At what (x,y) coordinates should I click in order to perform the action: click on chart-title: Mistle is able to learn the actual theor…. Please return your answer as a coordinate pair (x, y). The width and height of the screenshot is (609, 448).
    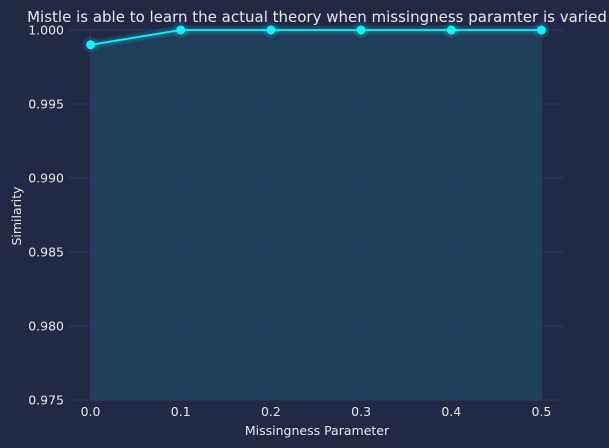
    Looking at the image, I should click on (317, 17).